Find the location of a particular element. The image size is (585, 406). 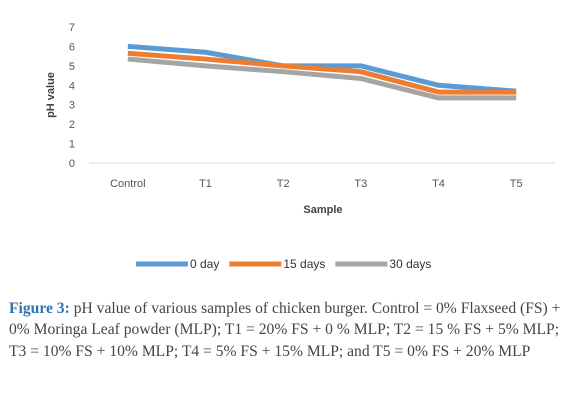

y-tick-label: 0 is located at coordinates (72, 164).